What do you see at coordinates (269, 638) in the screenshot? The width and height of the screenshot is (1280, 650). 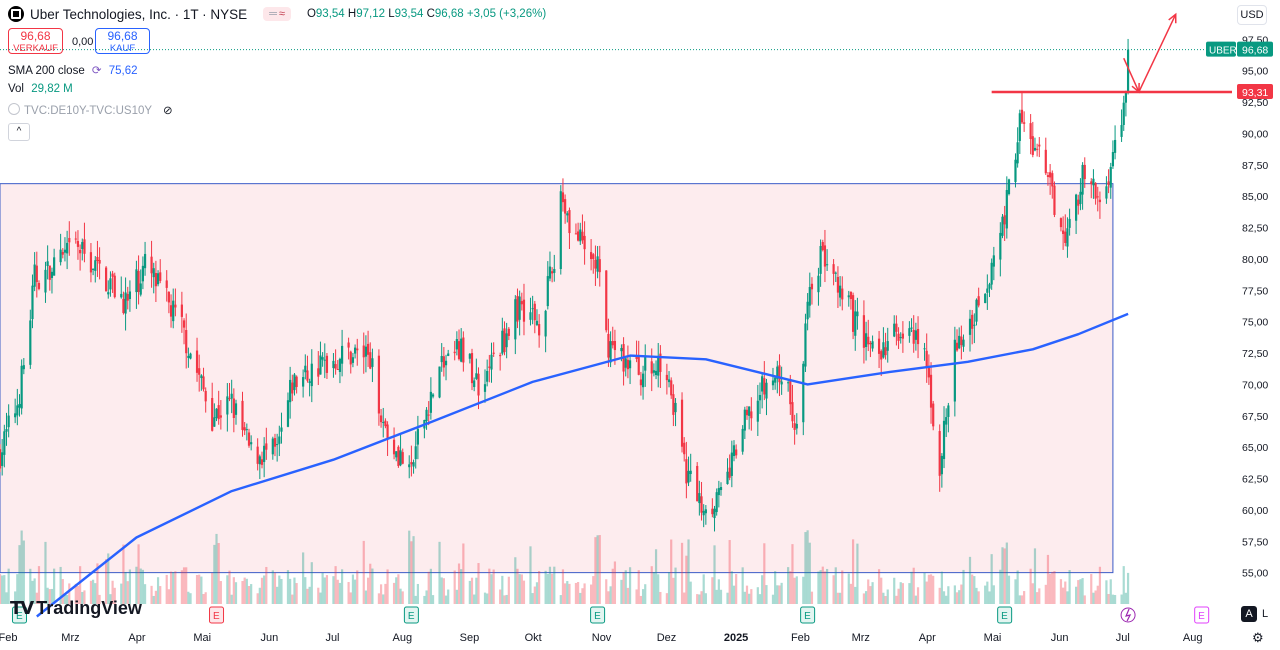 I see `time-tick-label: Jun` at bounding box center [269, 638].